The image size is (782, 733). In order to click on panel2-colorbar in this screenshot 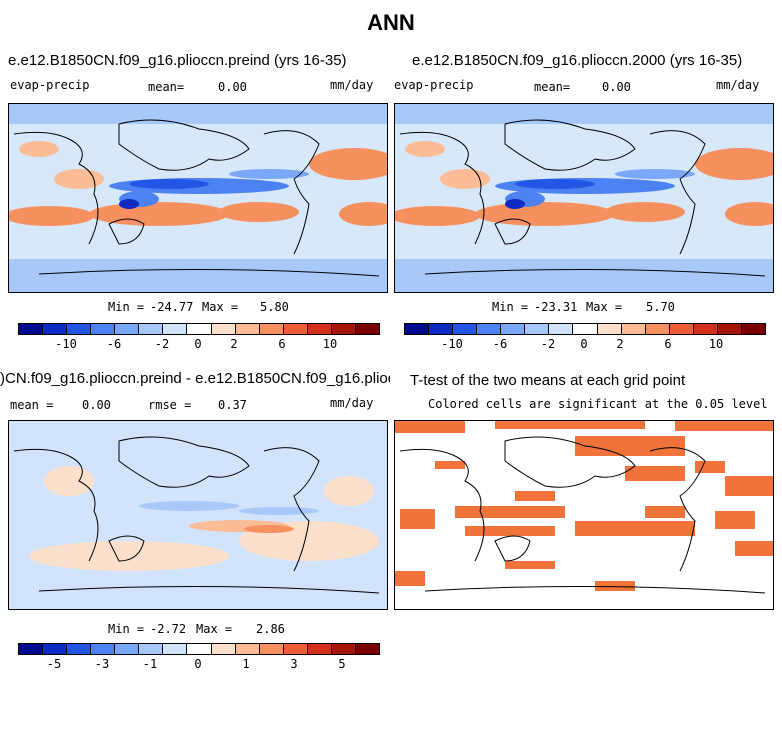, I will do `click(585, 329)`.